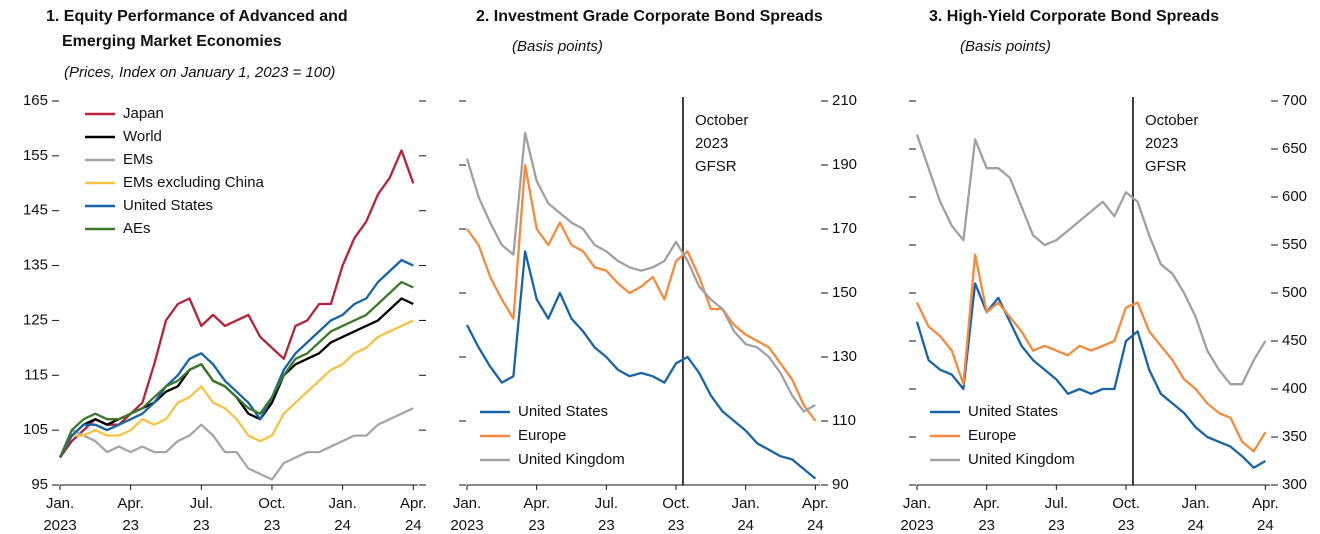  What do you see at coordinates (840, 484) in the screenshot?
I see `y-tick-label: 90` at bounding box center [840, 484].